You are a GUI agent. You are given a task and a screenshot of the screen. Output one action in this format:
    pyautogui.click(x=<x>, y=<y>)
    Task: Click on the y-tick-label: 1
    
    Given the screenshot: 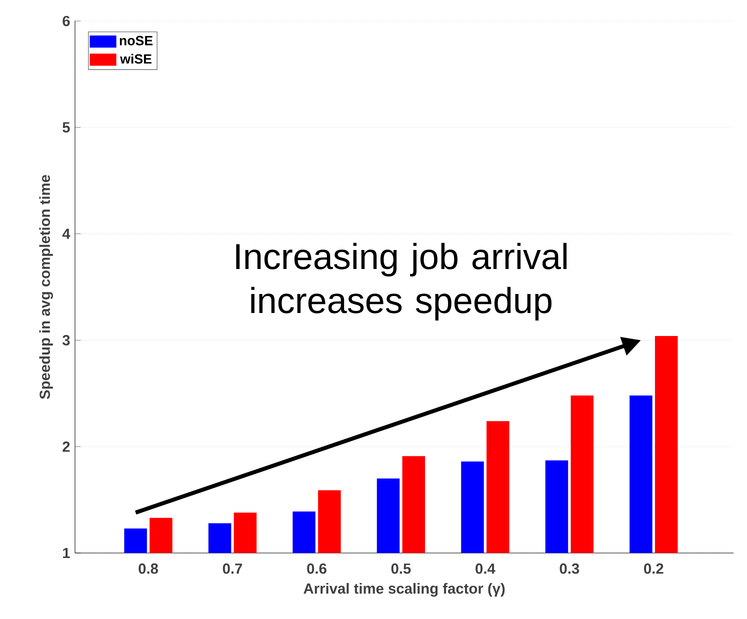 What is the action you would take?
    pyautogui.click(x=66, y=553)
    